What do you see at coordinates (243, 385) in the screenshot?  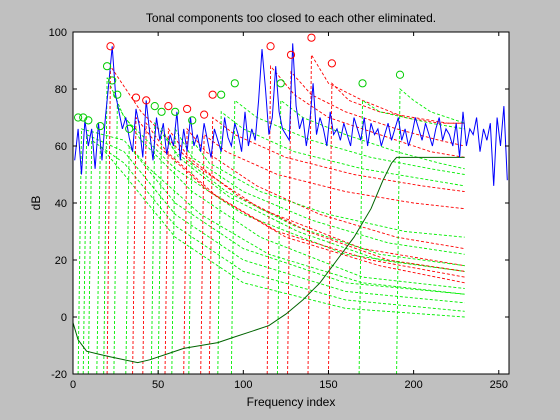 I see `x-tick-label: 100` at bounding box center [243, 385].